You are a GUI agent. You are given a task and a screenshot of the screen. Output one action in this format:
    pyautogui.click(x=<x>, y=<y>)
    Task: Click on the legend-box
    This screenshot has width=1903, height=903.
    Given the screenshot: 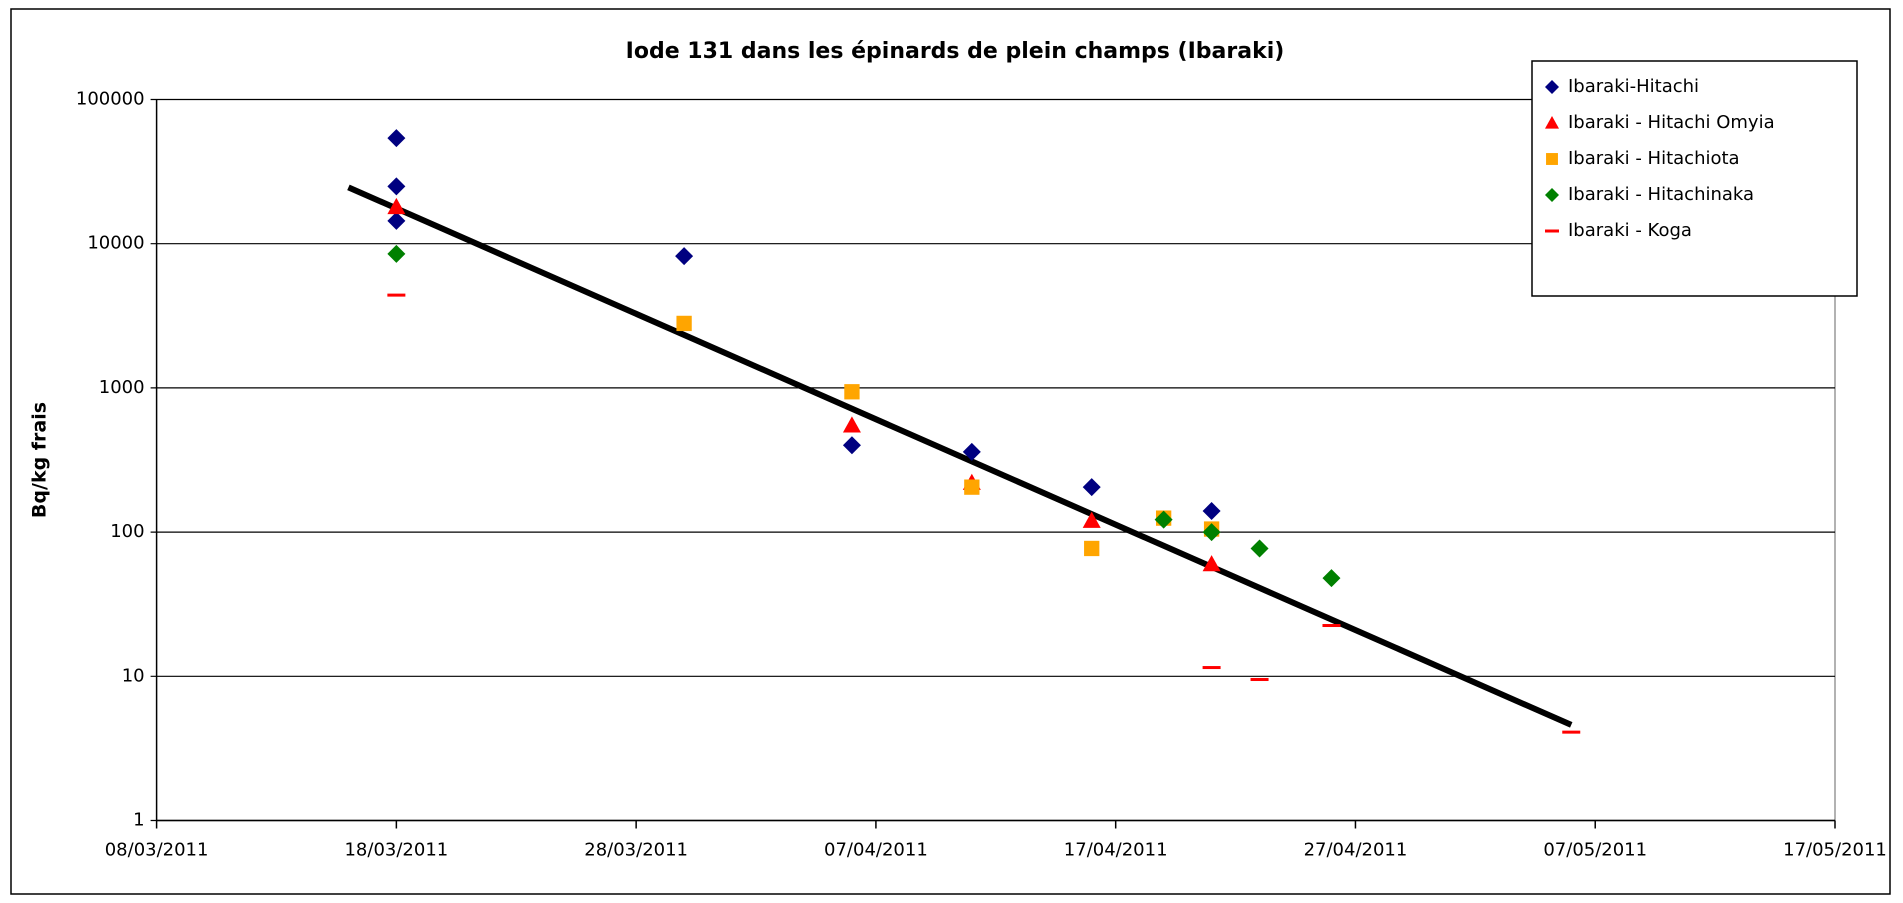 What is the action you would take?
    pyautogui.click(x=1694, y=178)
    